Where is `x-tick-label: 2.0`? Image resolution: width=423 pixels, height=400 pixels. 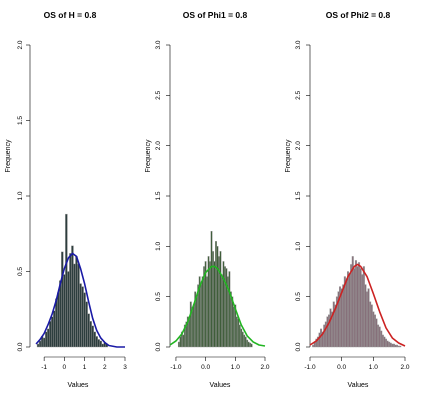
x-tick-label: 2.0 is located at coordinates (404, 367).